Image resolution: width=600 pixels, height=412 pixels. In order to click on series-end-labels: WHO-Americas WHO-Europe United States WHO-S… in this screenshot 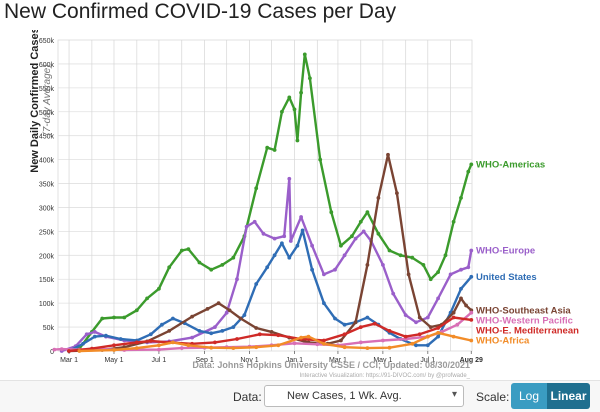, I will do `click(527, 252)`.